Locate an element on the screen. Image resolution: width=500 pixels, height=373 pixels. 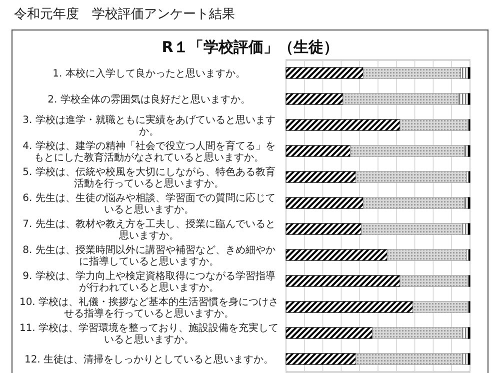
y-tick-label: 8. 先生は、授業時間以外に講習や補習など、きめ細やかに指導していると思いますか。 is located at coordinates (149, 256).